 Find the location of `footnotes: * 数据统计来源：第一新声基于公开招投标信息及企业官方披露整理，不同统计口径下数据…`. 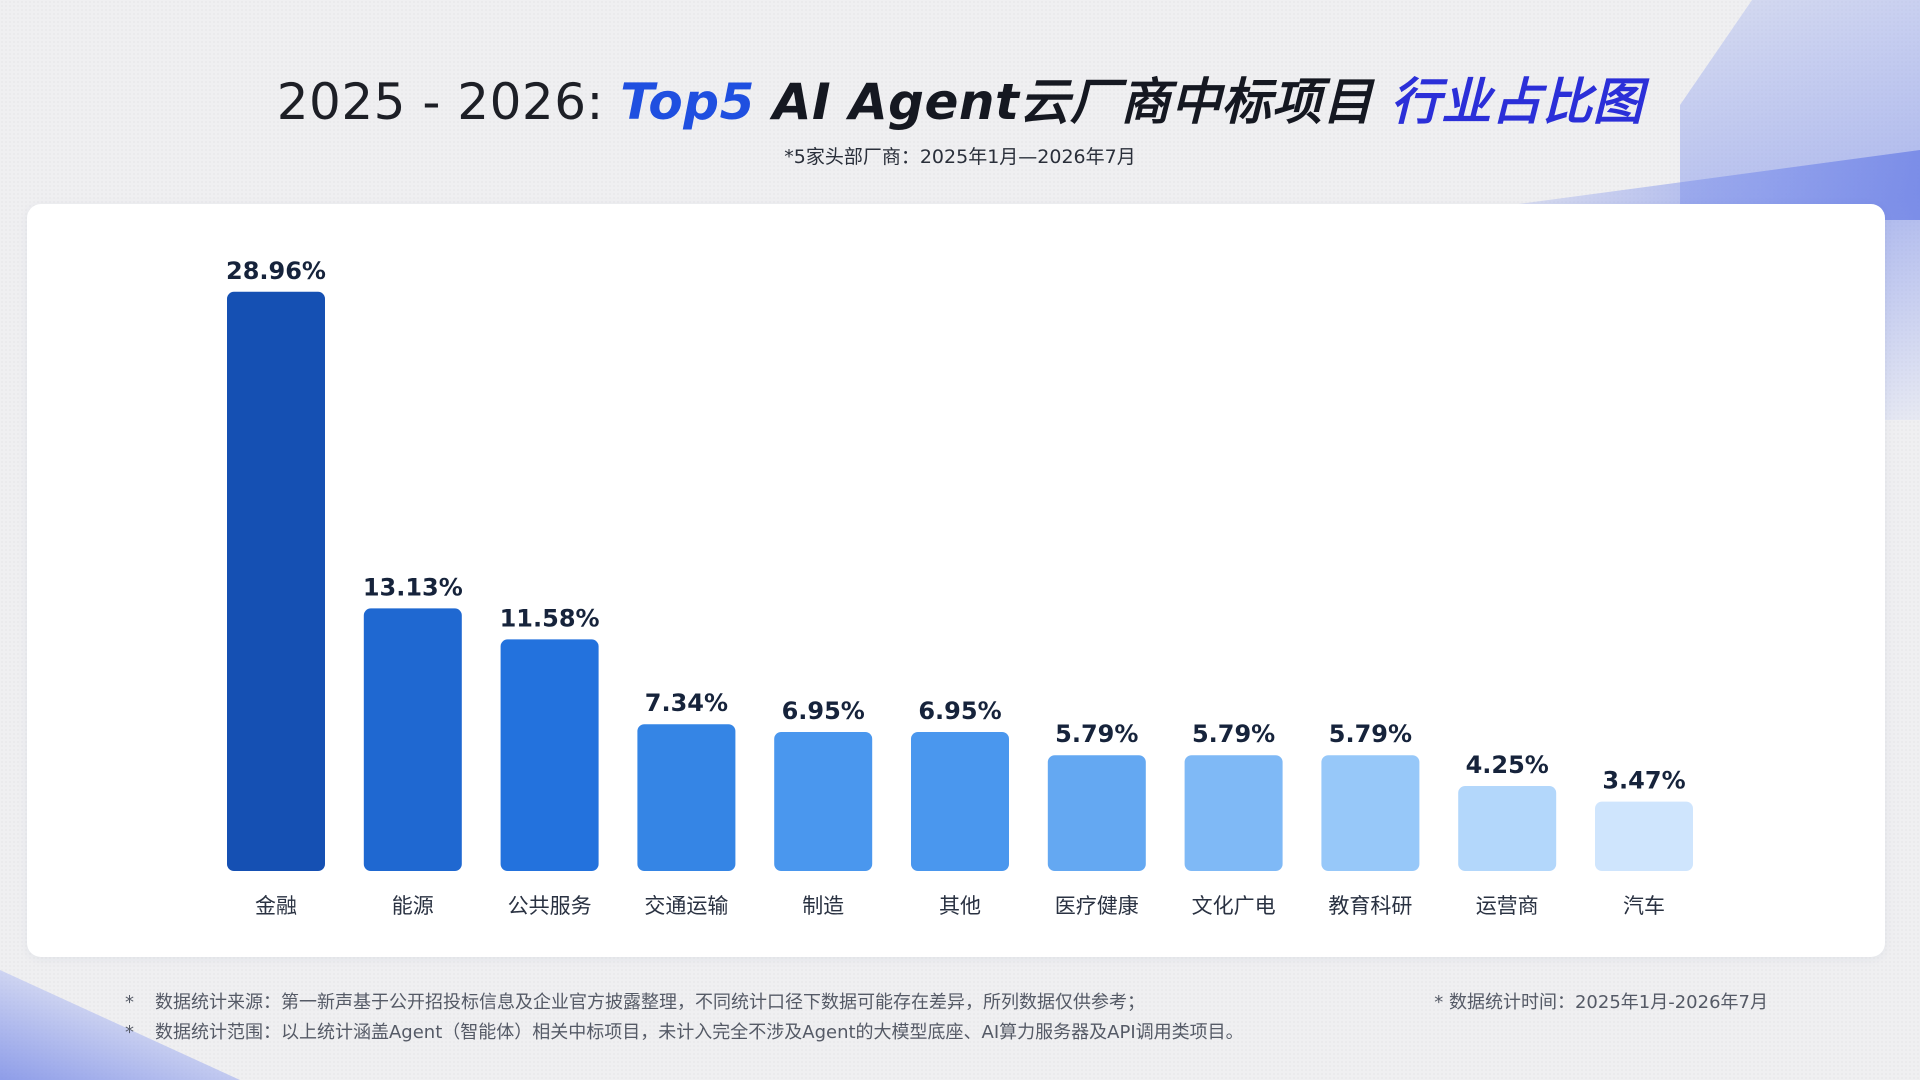

footnotes: * 数据统计来源：第一新声基于公开招投标信息及企业官方披露整理，不同统计口径下数据… is located at coordinates (684, 1018).